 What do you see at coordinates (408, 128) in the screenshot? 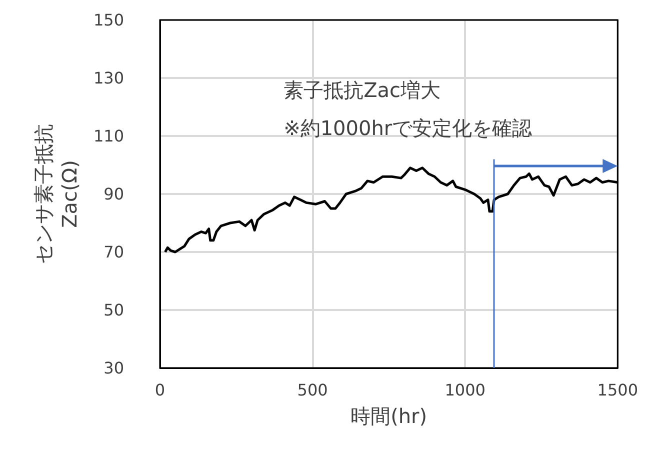
I see `annotation: ※約1000hrで安定化を確認` at bounding box center [408, 128].